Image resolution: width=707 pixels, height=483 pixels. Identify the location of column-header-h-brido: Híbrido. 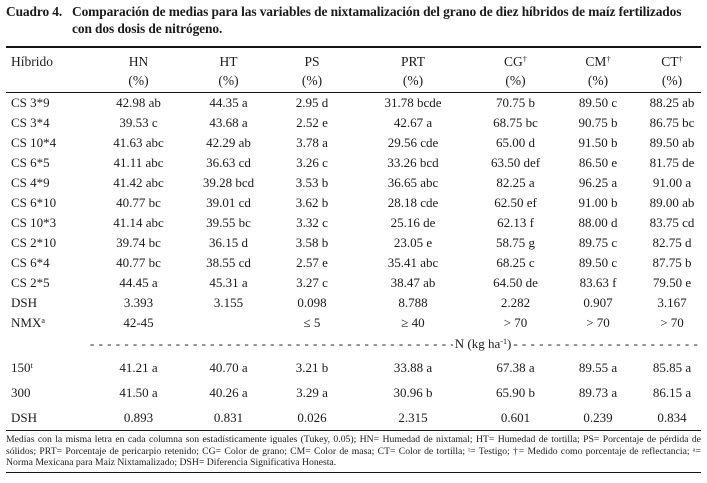
(51, 70).